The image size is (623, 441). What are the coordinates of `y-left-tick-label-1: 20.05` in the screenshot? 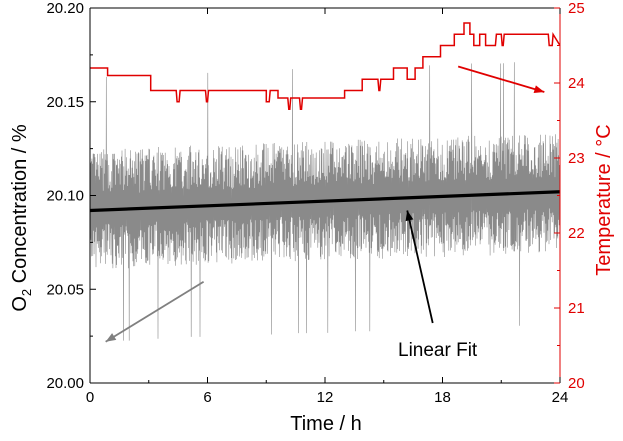 It's located at (65, 289).